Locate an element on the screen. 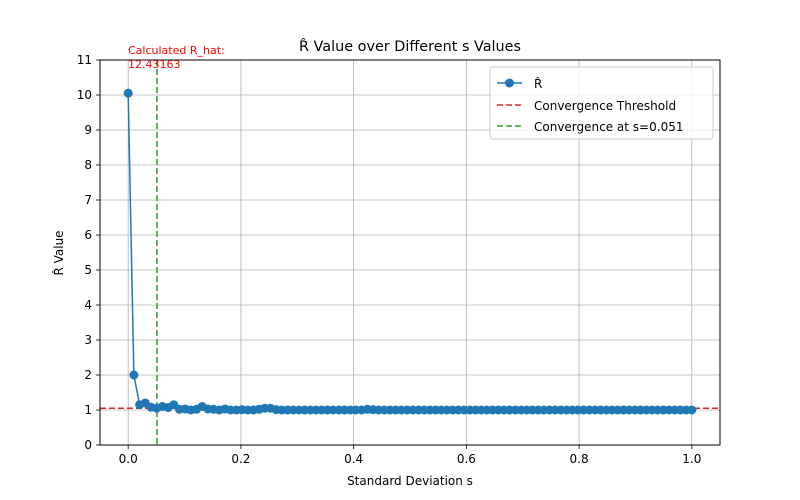 This screenshot has height=500, width=800. legend-series-marker is located at coordinates (509, 83).